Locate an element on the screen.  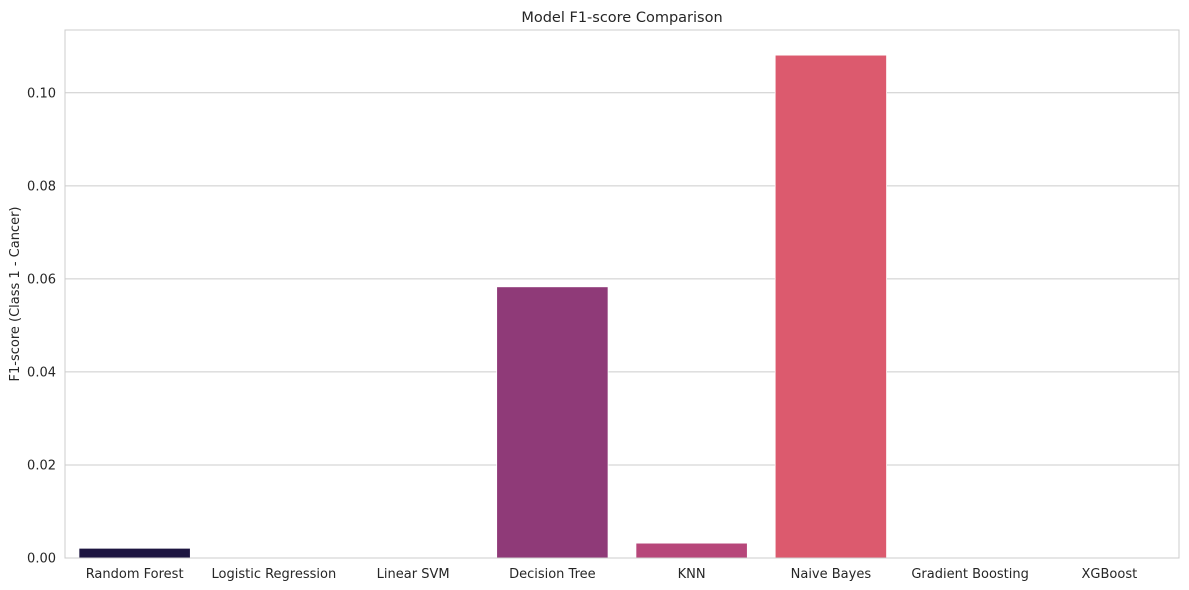
x-tick-label: Logistic Regression is located at coordinates (274, 574).